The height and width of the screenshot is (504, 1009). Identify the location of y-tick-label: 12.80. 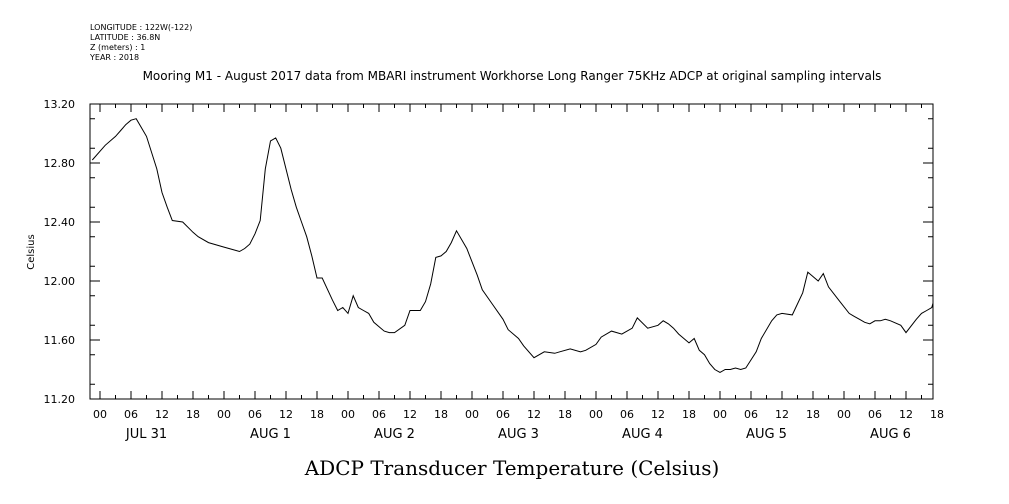
(60, 163).